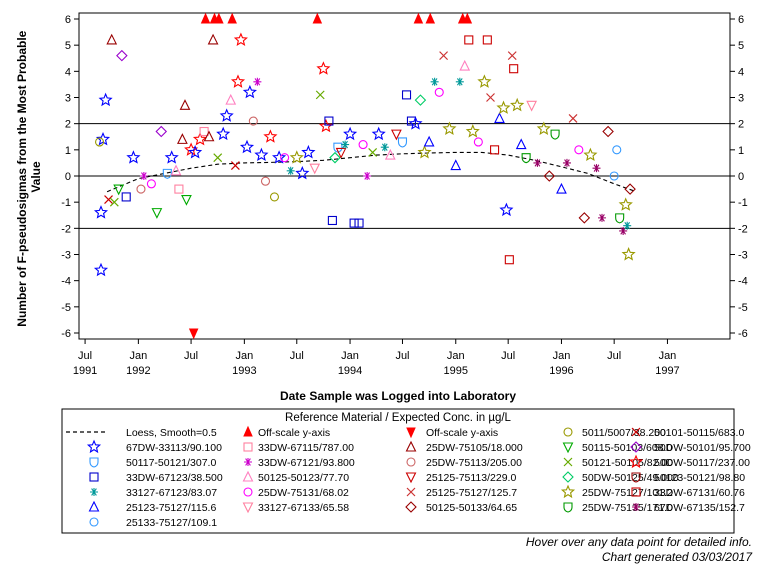 The width and height of the screenshot is (768, 581). Describe the element at coordinates (191, 356) in the screenshot. I see `x-tick-label: Jul` at that location.